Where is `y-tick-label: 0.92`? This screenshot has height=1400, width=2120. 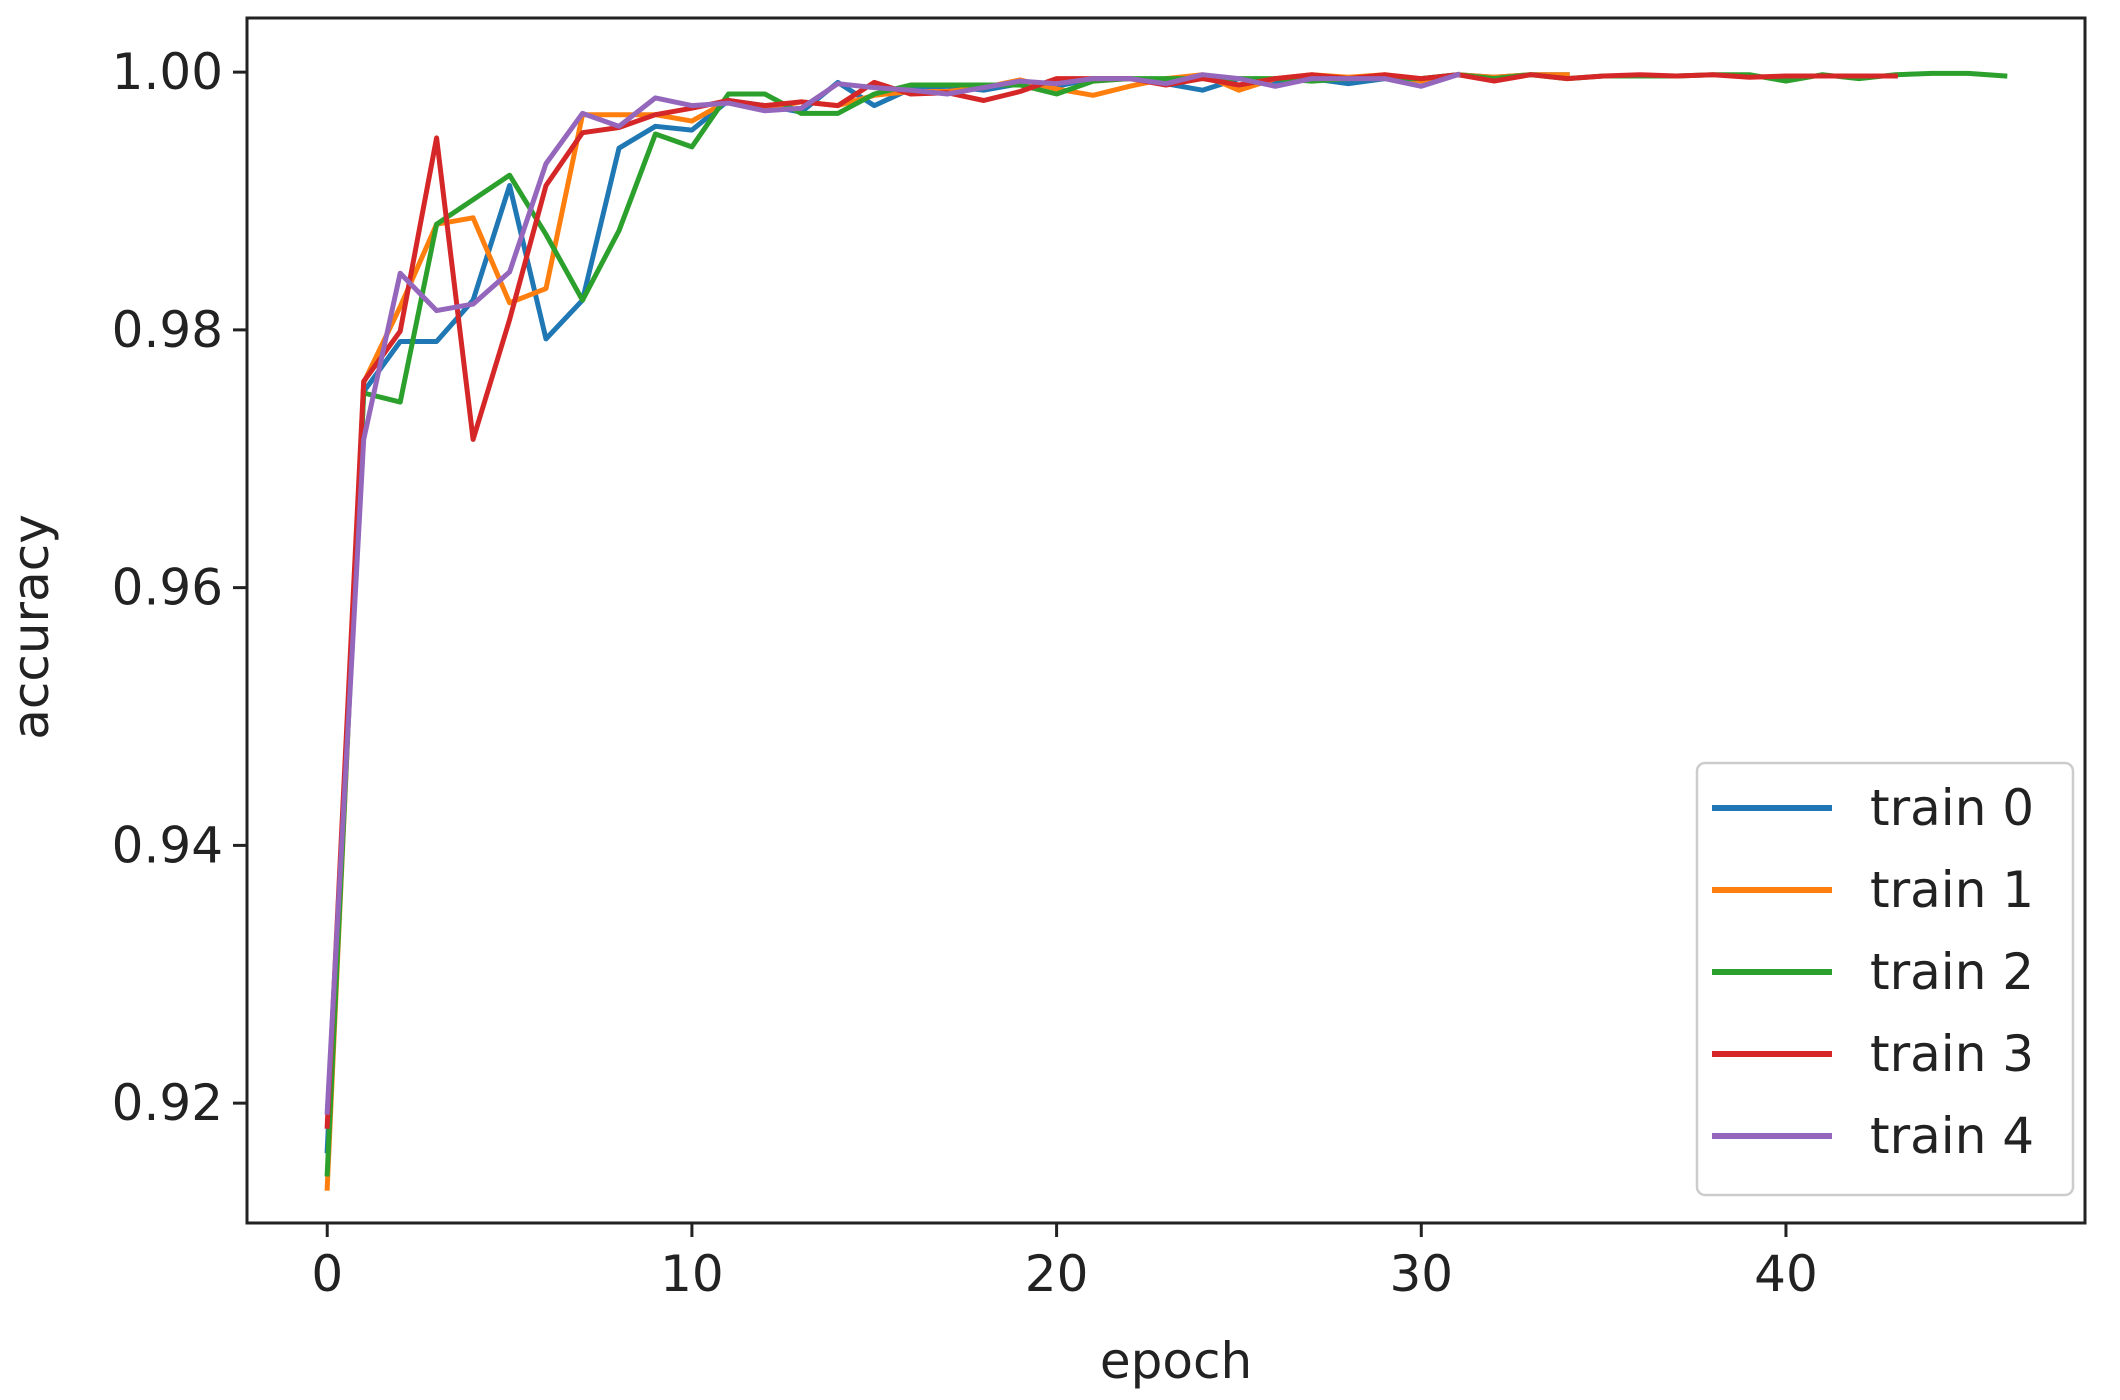
y-tick-label: 0.92 is located at coordinates (167, 1103).